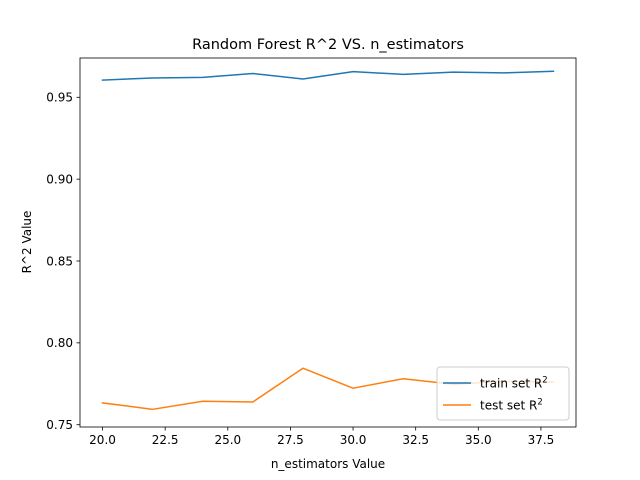 This screenshot has height=480, width=640. Describe the element at coordinates (353, 440) in the screenshot. I see `x-tick-label: 30.0` at that location.